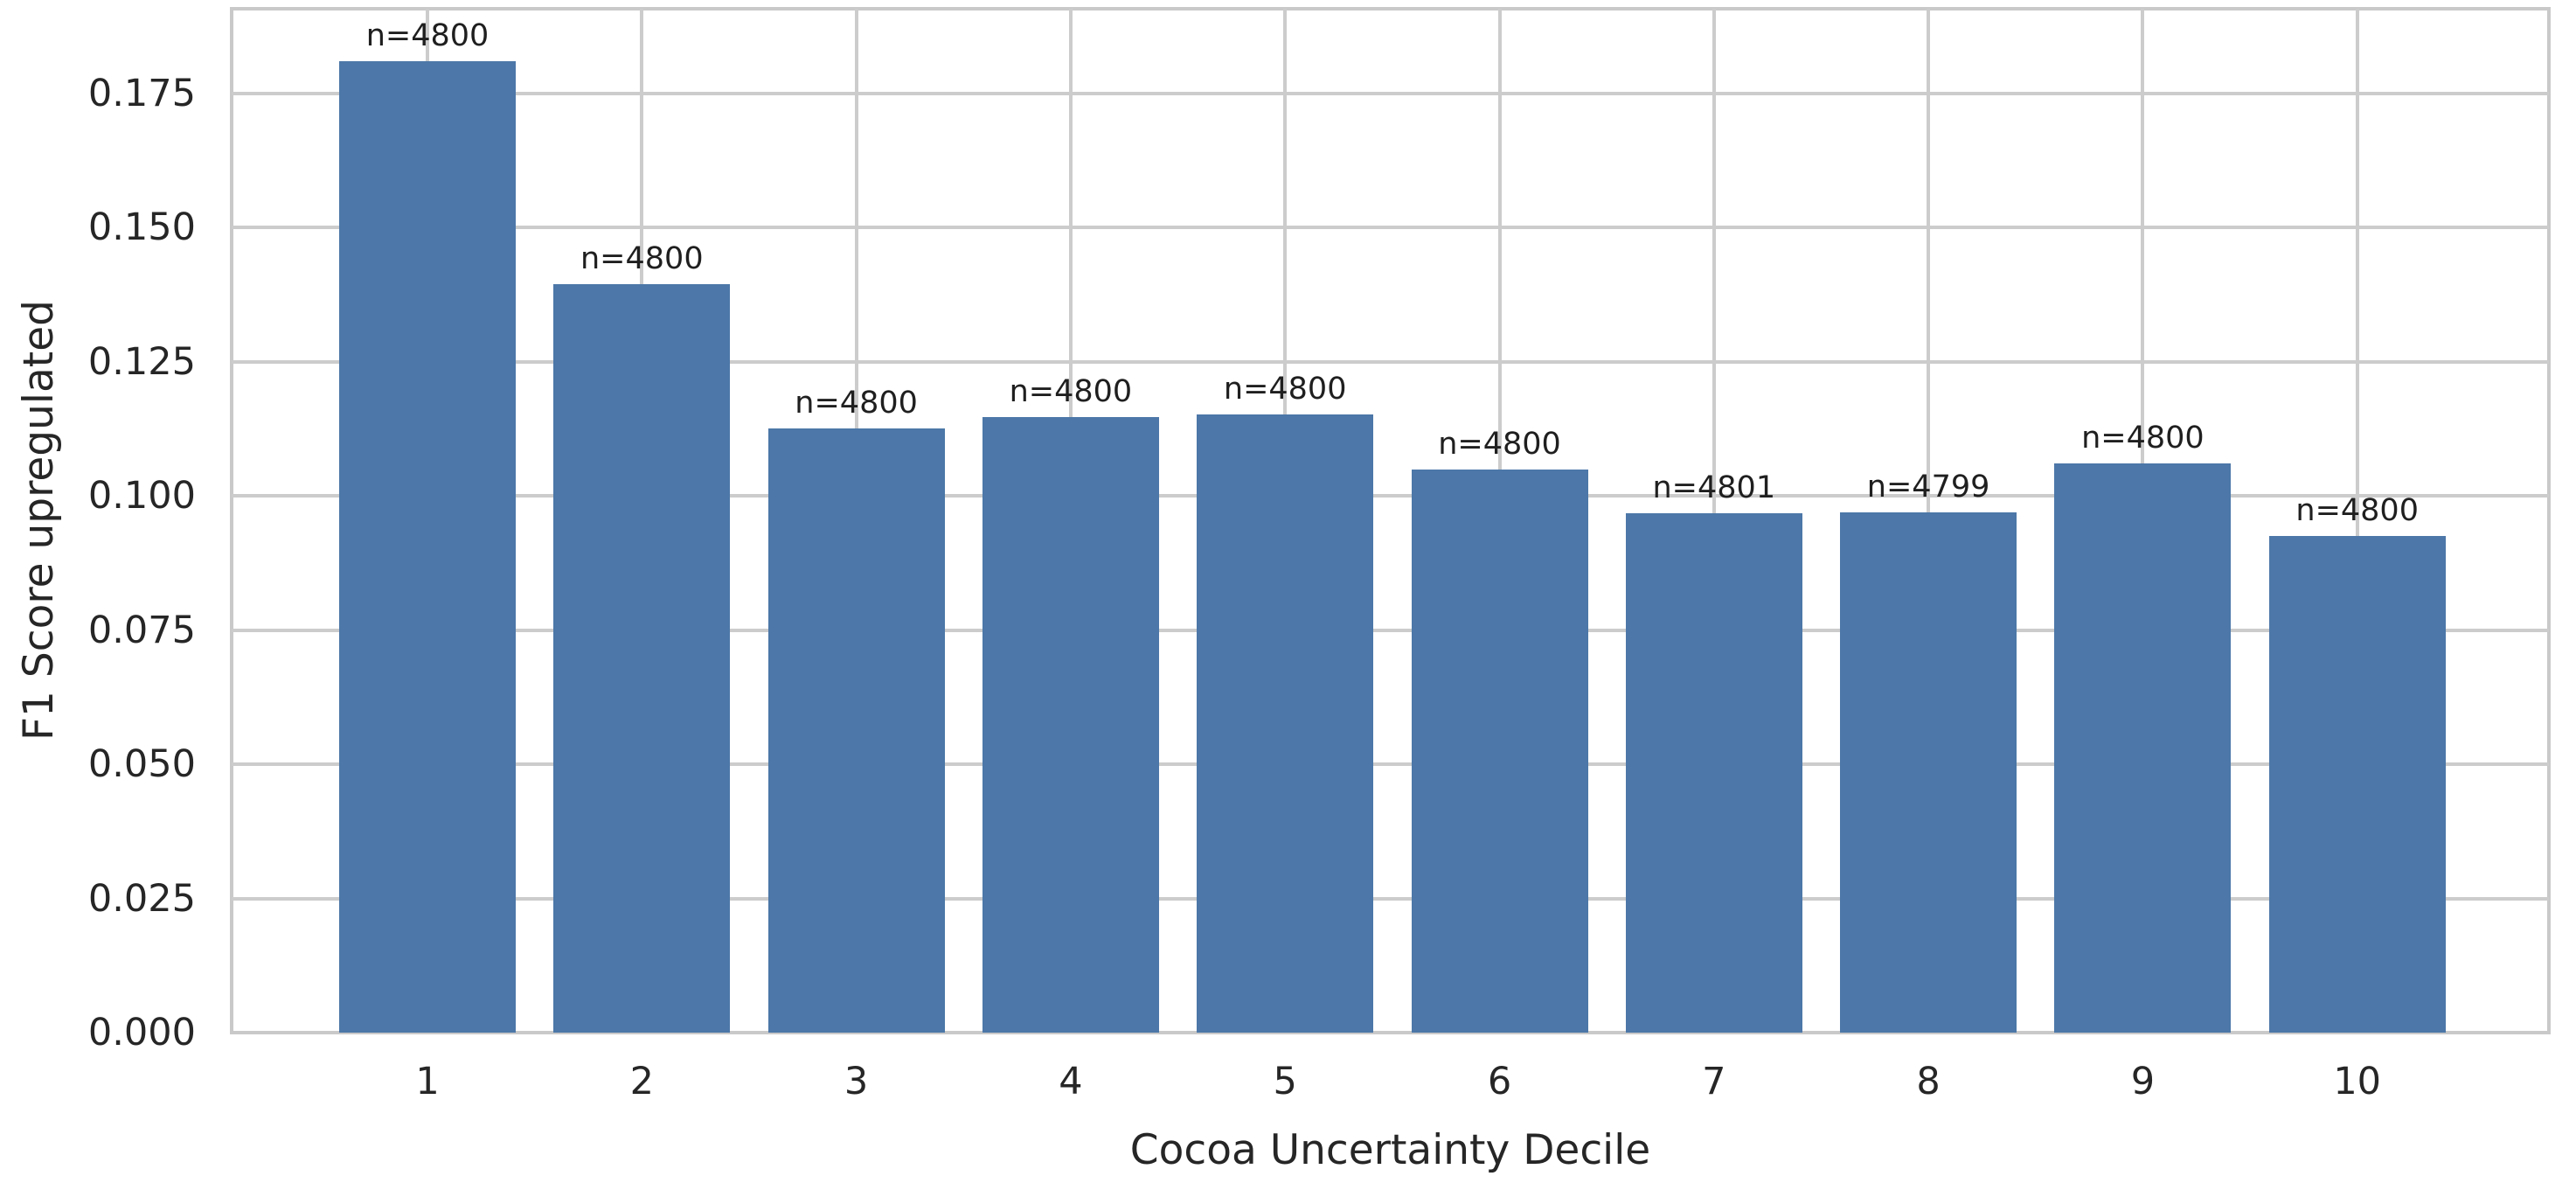 The width and height of the screenshot is (2576, 1190). Describe the element at coordinates (141, 1032) in the screenshot. I see `y-tick-label: 0.000` at that location.